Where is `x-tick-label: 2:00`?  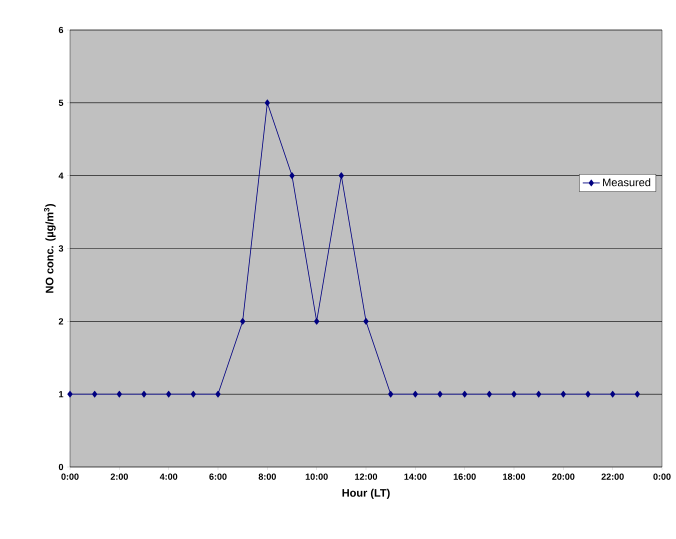
x-tick-label: 2:00 is located at coordinates (119, 477).